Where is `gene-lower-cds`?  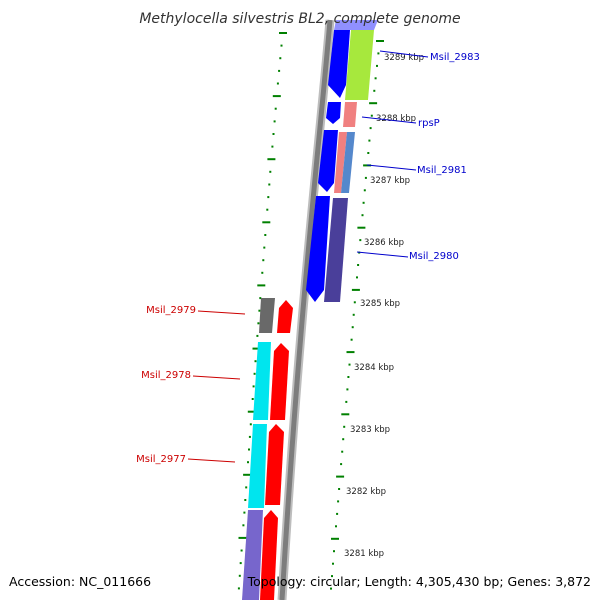
gene-lower-cds is located at coordinates (269, 555).